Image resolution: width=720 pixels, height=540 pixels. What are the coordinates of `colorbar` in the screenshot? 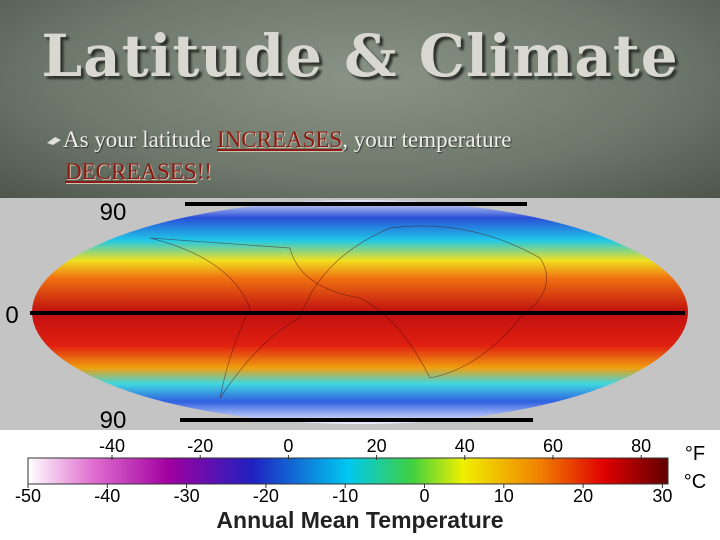 It's located at (348, 471).